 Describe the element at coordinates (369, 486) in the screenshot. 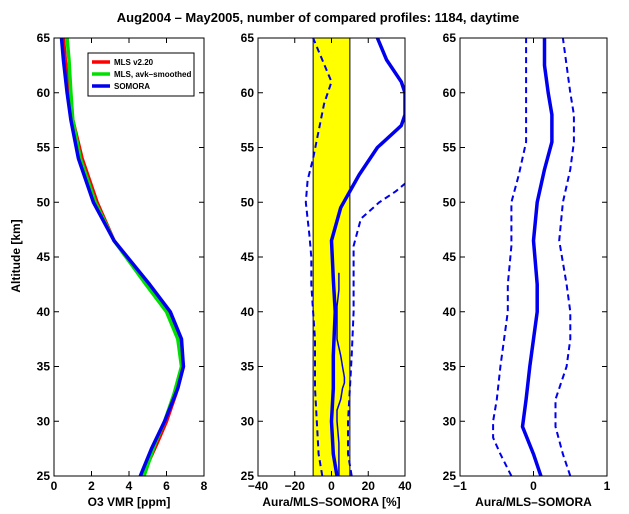

I see `x-tick-label: 20` at that location.